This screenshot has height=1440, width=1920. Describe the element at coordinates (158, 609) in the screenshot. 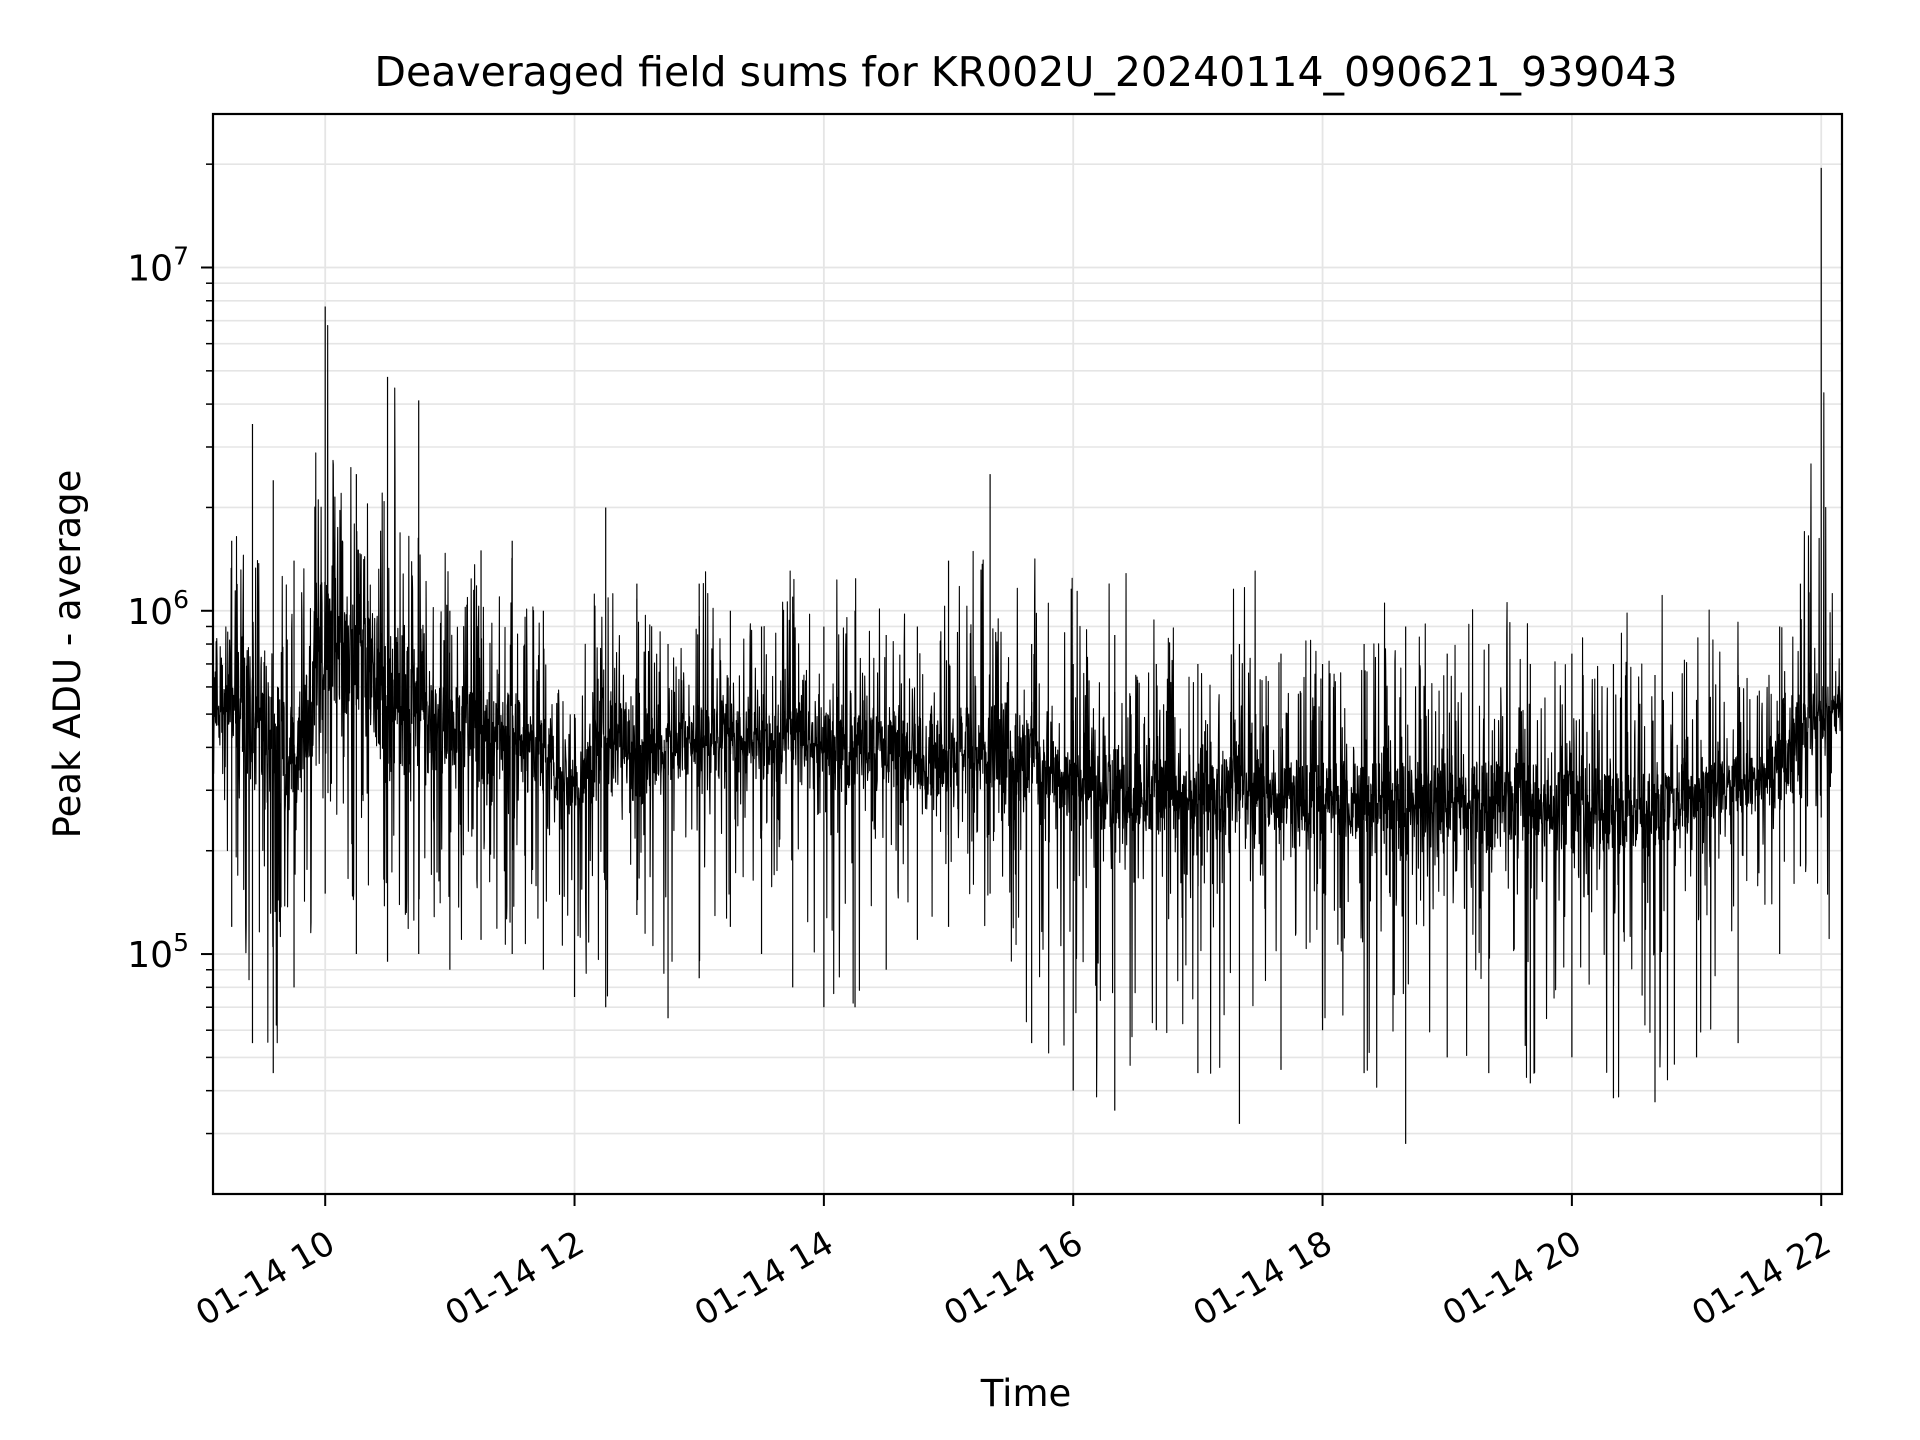

I see `y-tick-label: 10⁶` at that location.